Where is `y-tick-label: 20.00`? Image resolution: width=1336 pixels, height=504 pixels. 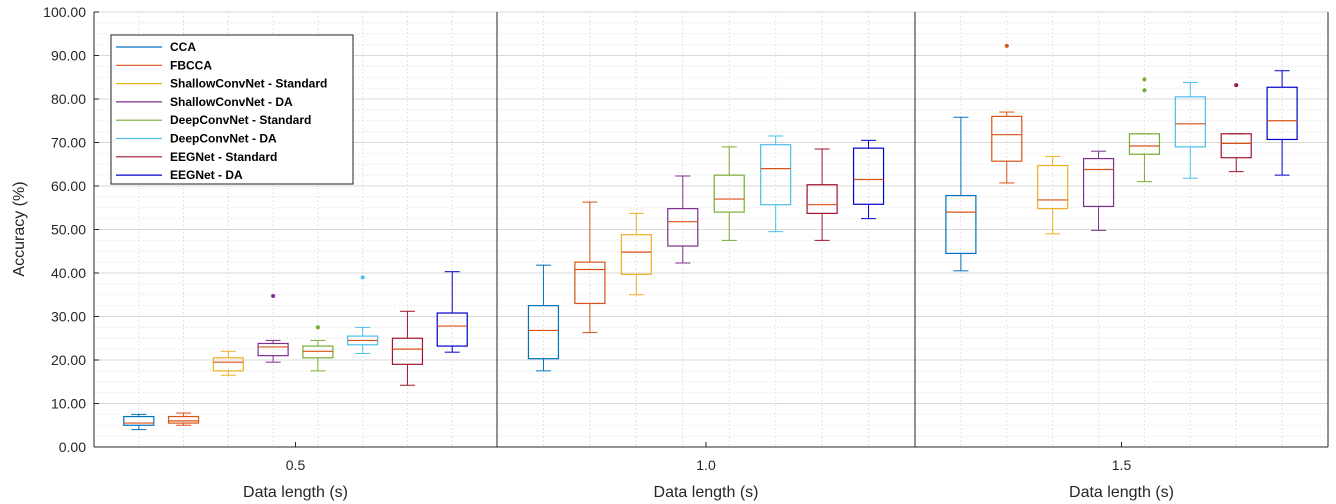
y-tick-label: 20.00 is located at coordinates (68, 360).